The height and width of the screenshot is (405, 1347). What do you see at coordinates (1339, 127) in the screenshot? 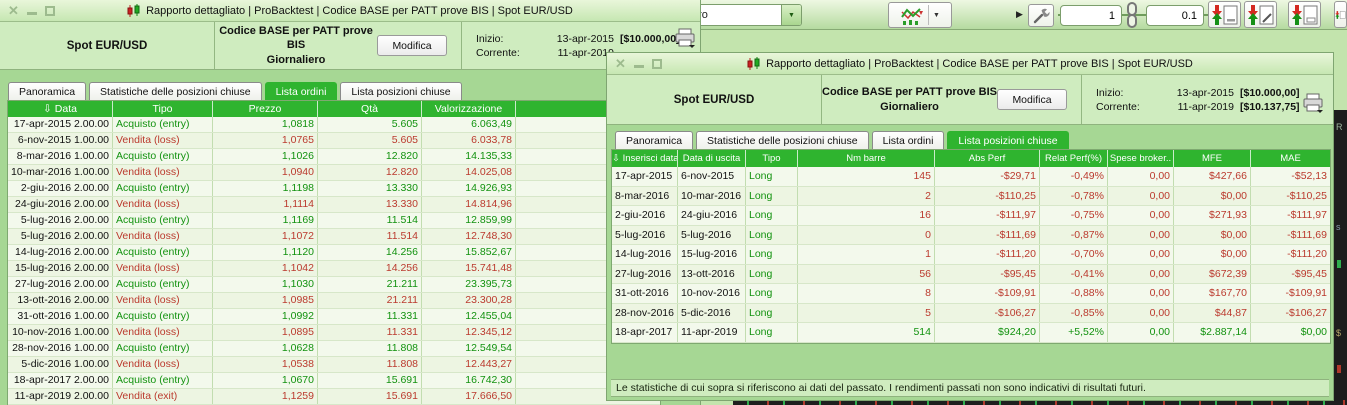
I see `background-text-fragment: R` at bounding box center [1339, 127].